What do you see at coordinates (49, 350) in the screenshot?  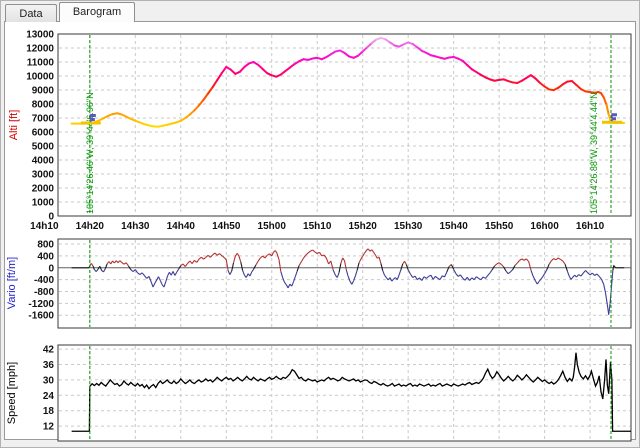 I see `speed-ytick-label: 42` at bounding box center [49, 350].